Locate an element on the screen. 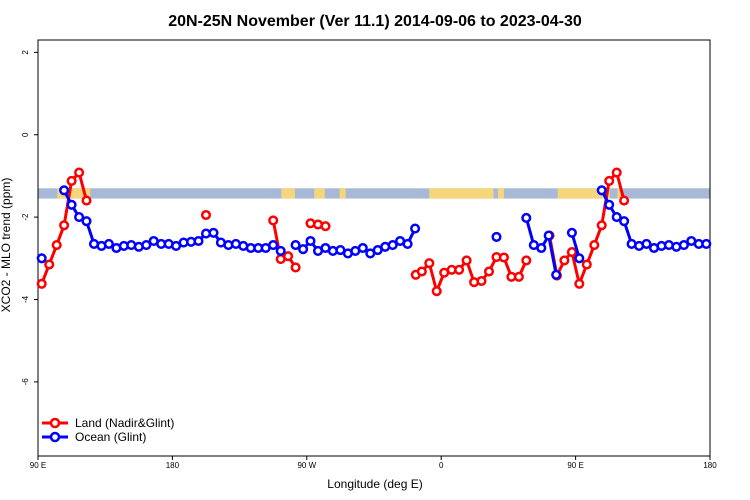 This screenshot has height=500, width=750. series-line is located at coordinates (471, 274).